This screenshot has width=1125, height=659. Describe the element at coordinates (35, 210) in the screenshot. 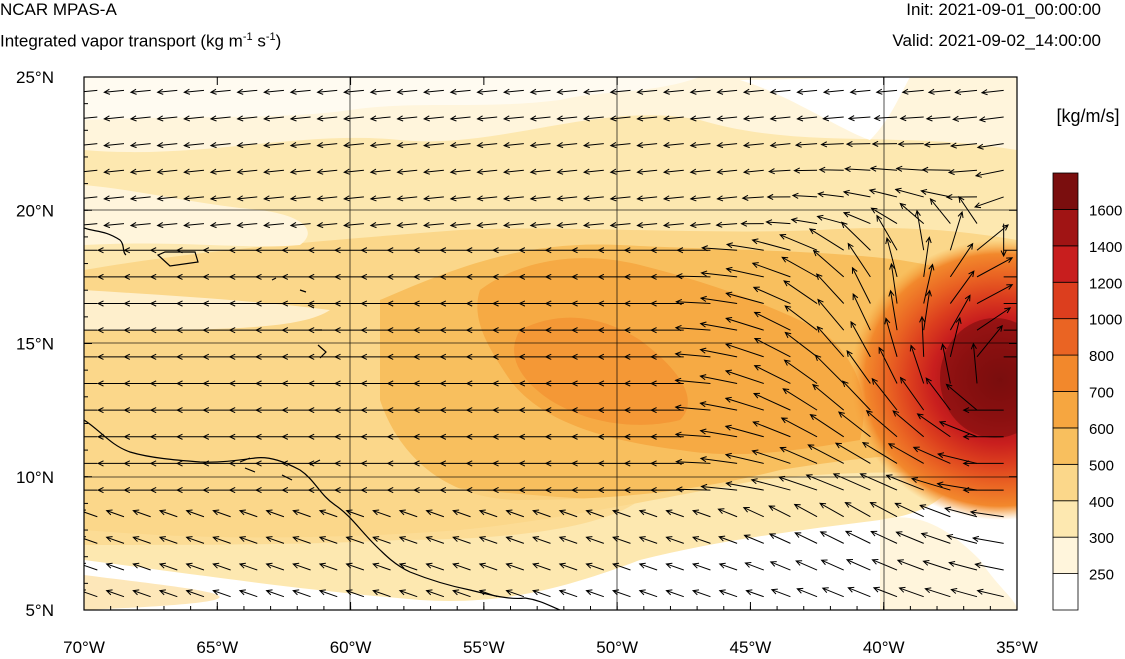

I see `lat-label: 20°N` at that location.